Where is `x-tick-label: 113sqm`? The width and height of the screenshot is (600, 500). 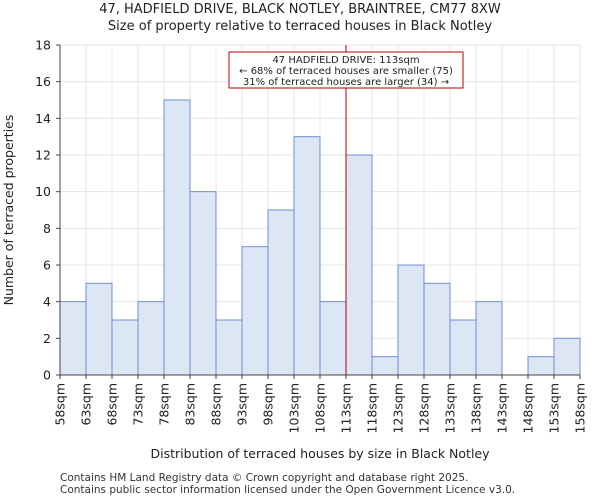
x-tick-label: 113sqm is located at coordinates (346, 408).